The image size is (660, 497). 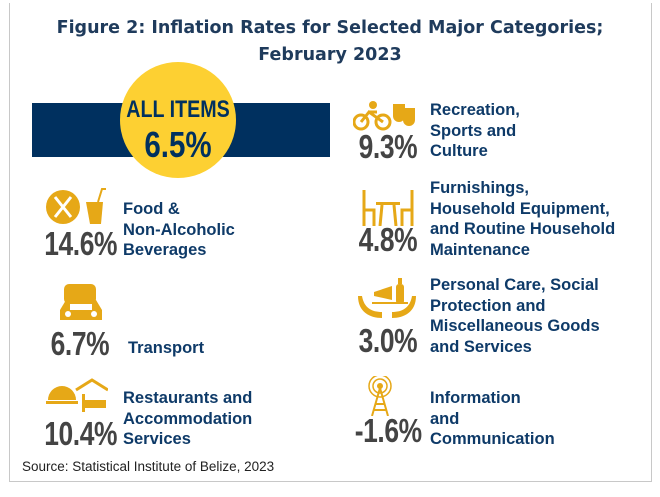 I want to click on label-line: Culture, so click(x=459, y=151).